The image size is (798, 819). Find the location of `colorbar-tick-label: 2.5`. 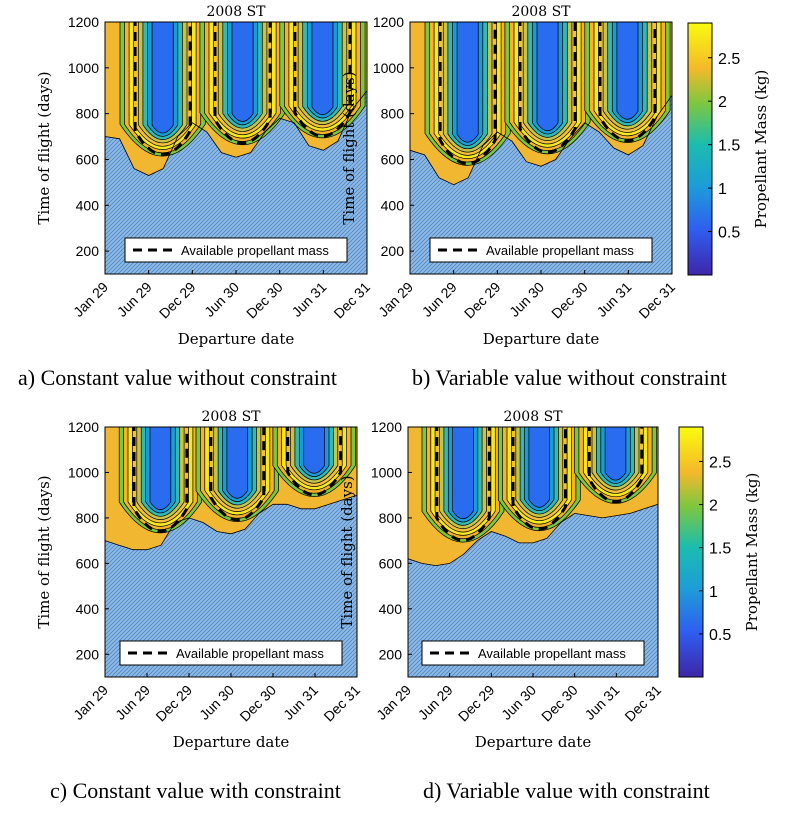

colorbar-tick-label: 2.5 is located at coordinates (720, 462).